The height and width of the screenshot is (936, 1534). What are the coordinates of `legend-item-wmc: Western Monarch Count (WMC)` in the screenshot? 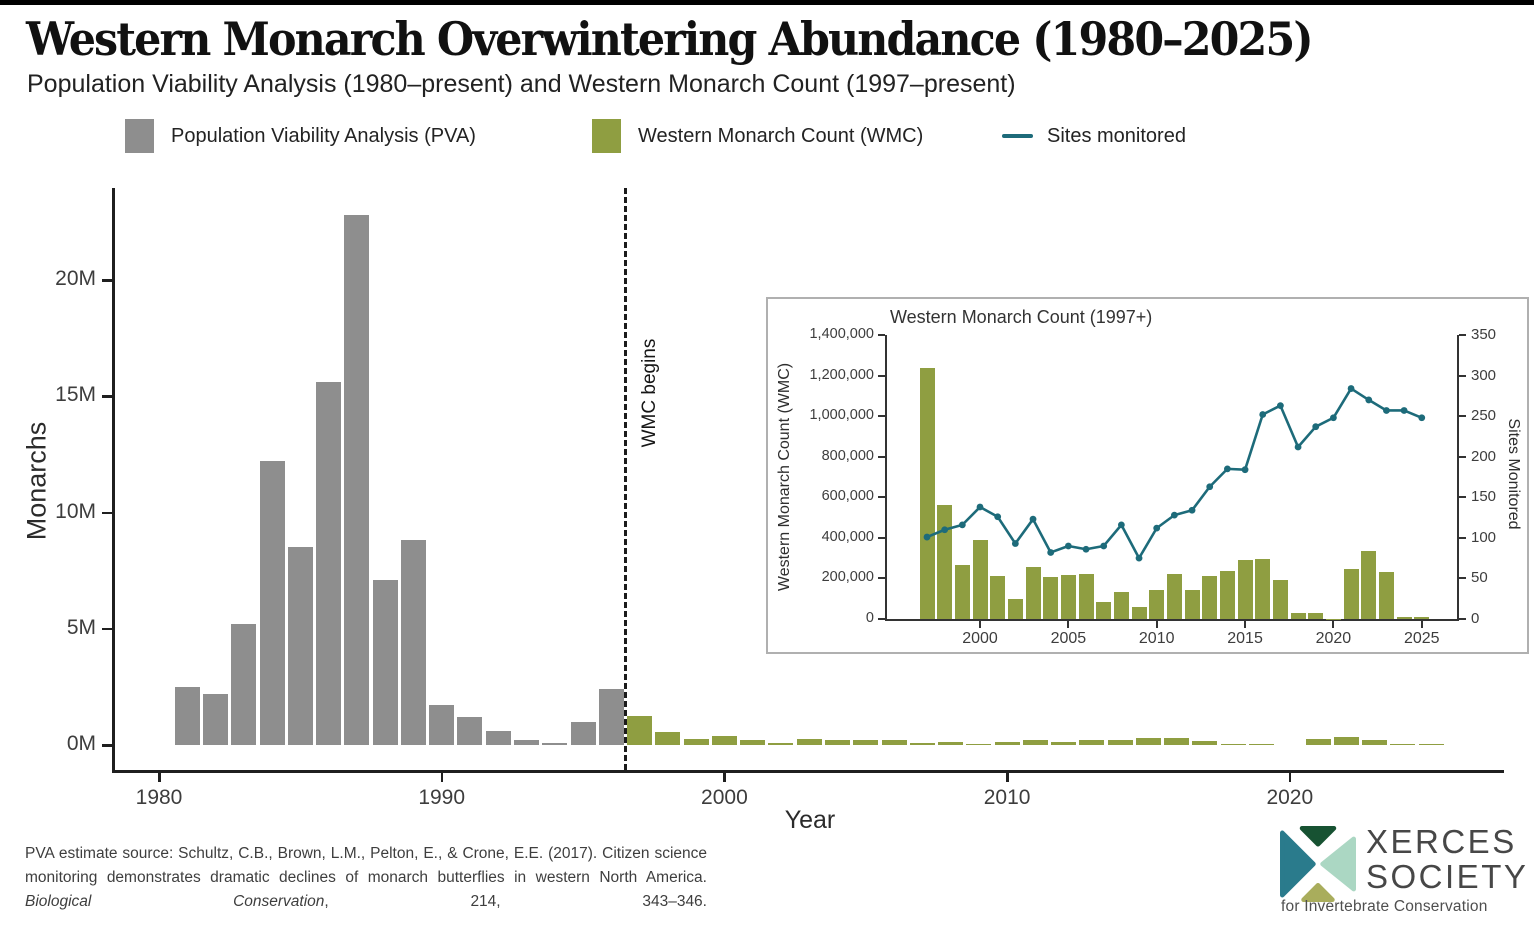 It's located at (757, 136).